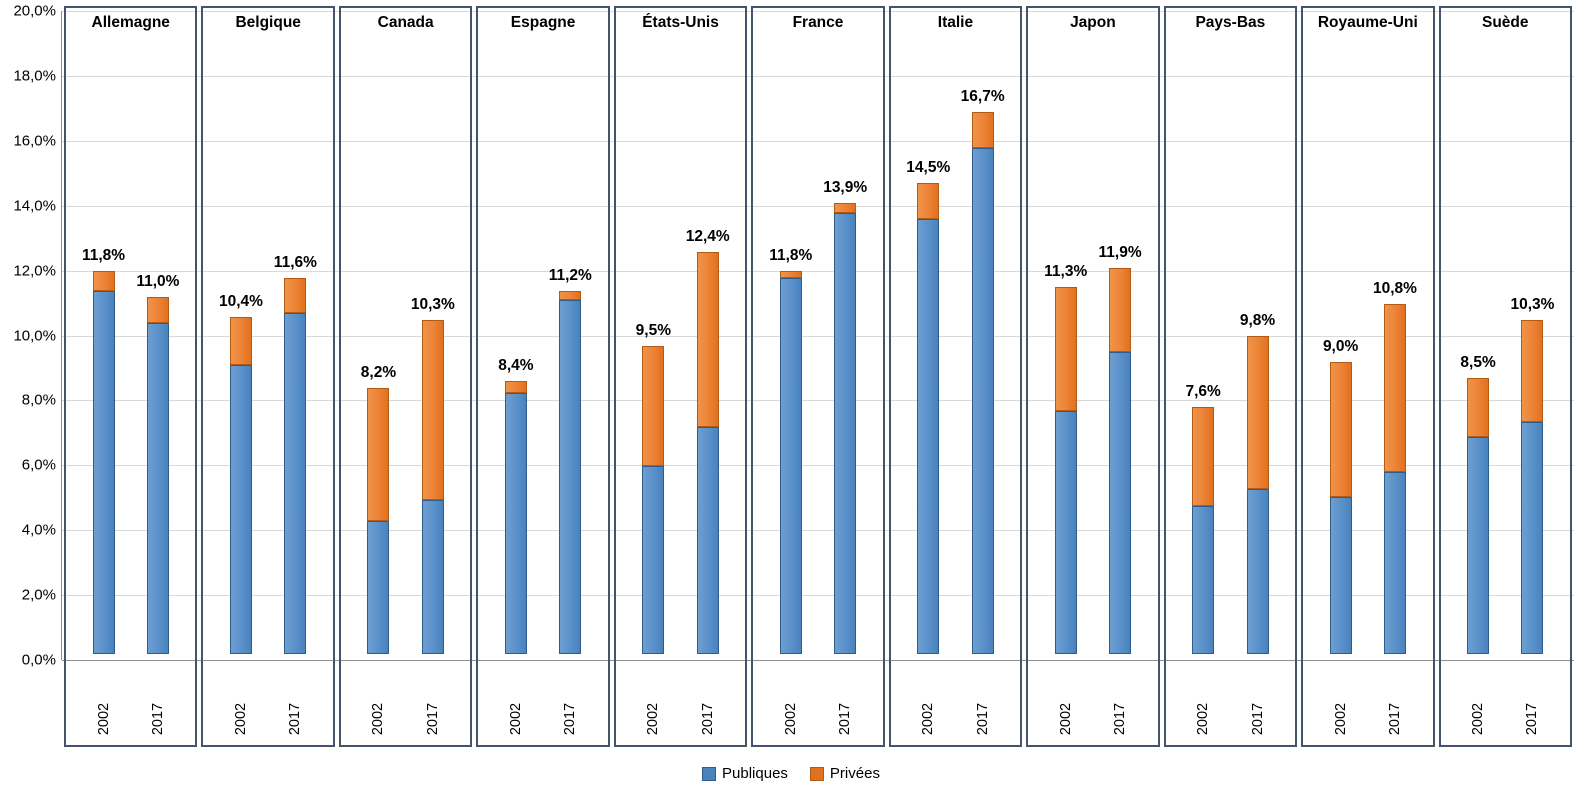  What do you see at coordinates (516, 366) in the screenshot?
I see `bar-total-label: 8,4%` at bounding box center [516, 366].